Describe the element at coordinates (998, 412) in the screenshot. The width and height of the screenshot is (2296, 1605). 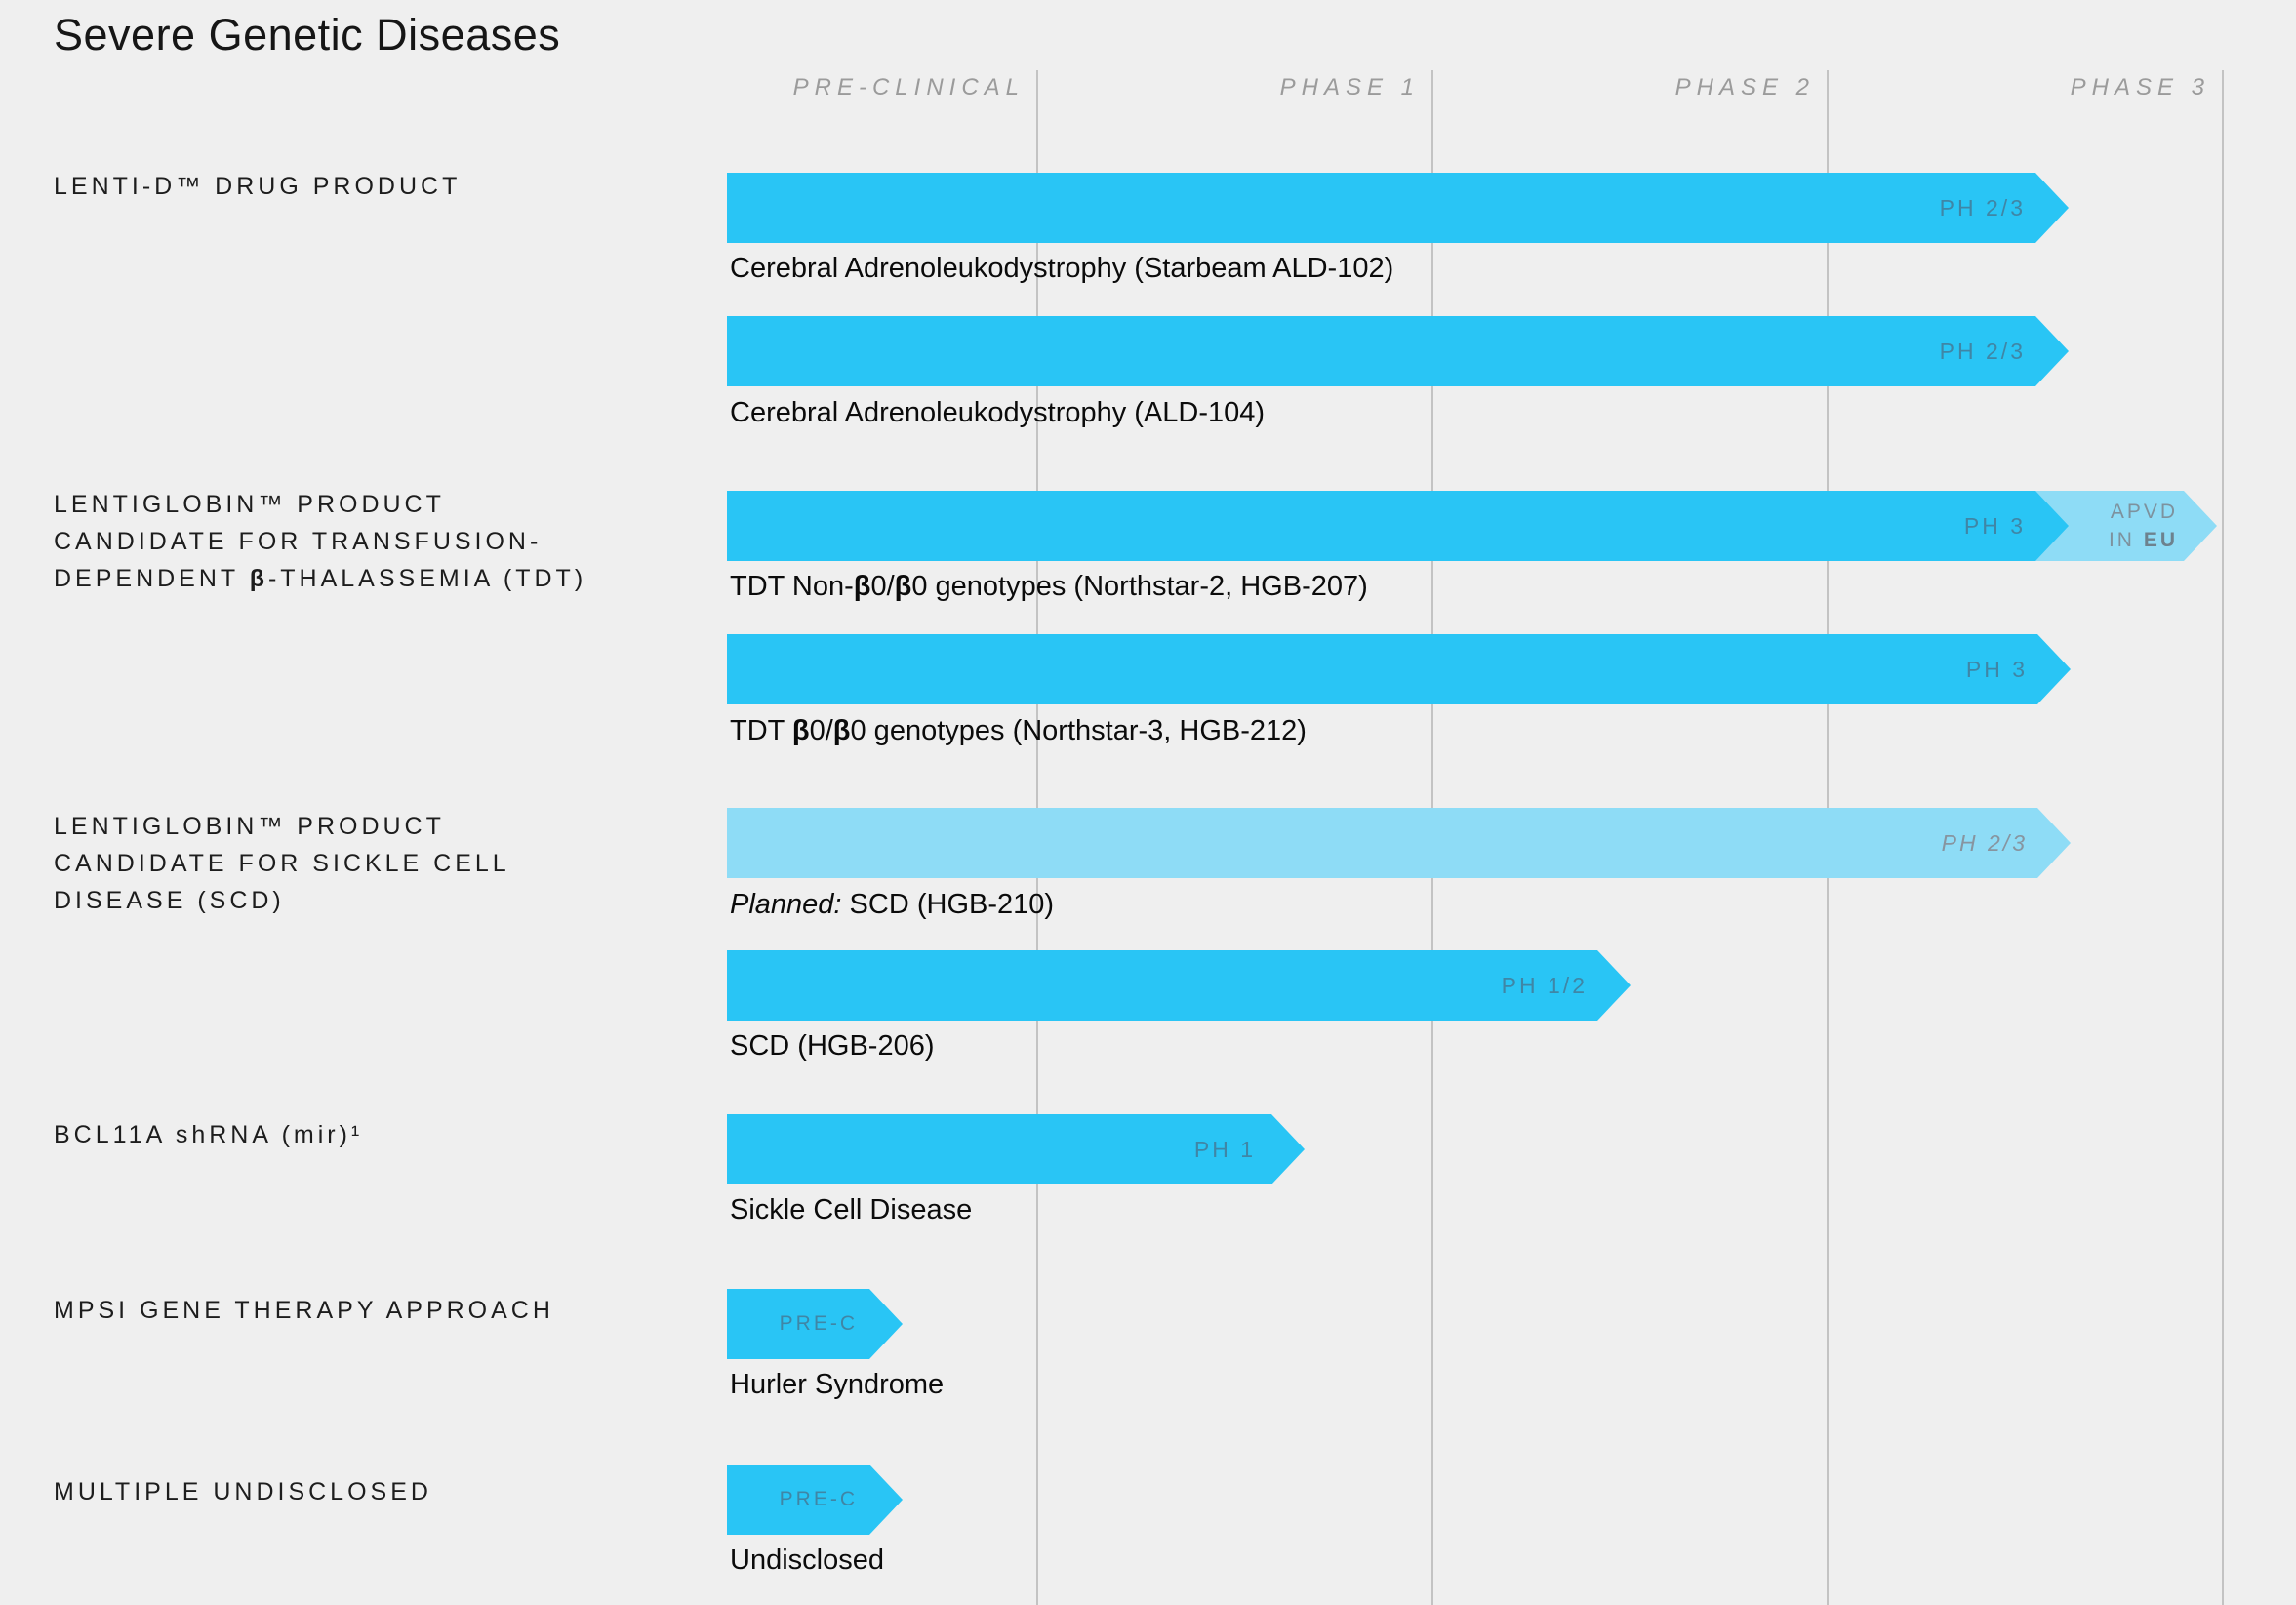
I see `bar-sublabel: Cerebral Adrenoleukodystrophy (ALD-104)` at that location.